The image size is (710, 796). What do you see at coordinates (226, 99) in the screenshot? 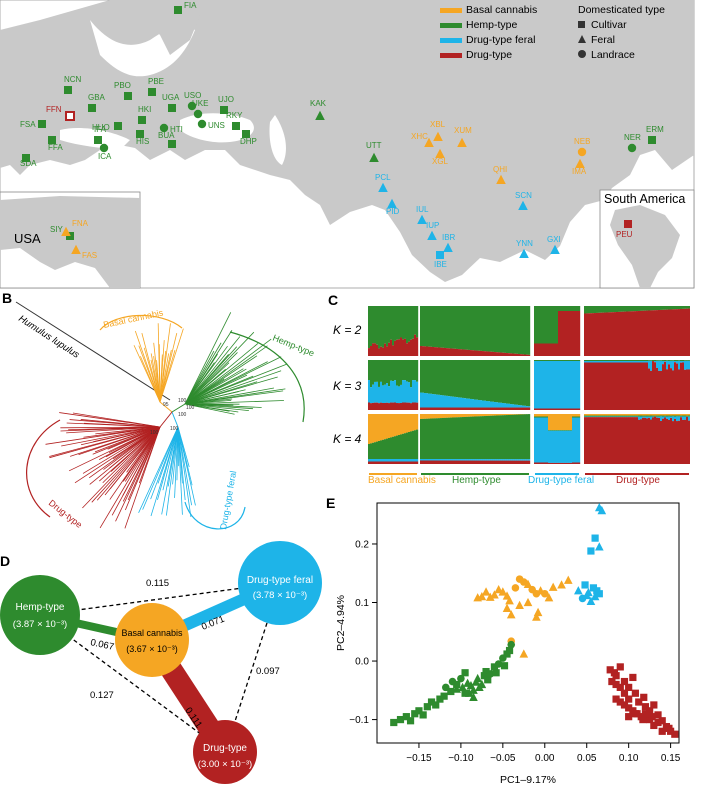
I see `site-label-ujo: UJO` at bounding box center [226, 99].